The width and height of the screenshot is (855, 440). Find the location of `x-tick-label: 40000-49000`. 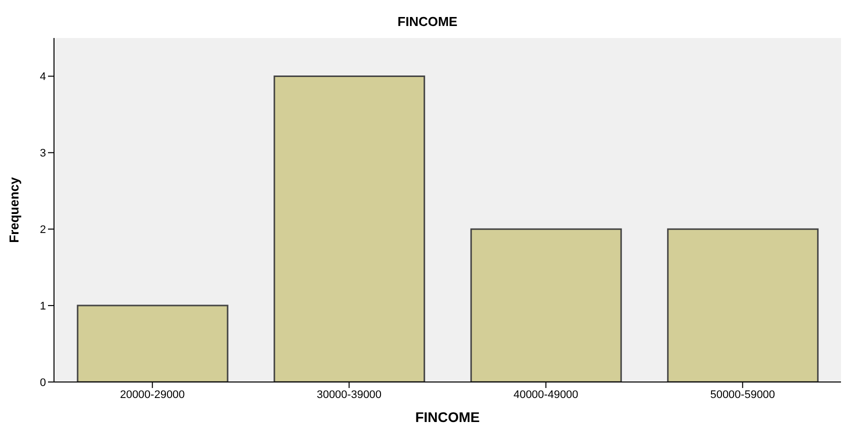

x-tick-label: 40000-49000 is located at coordinates (545, 394).